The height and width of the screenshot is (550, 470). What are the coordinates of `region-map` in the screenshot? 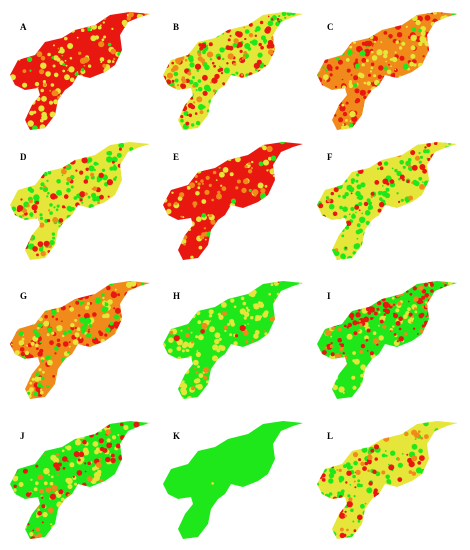 It's located at (387, 340).